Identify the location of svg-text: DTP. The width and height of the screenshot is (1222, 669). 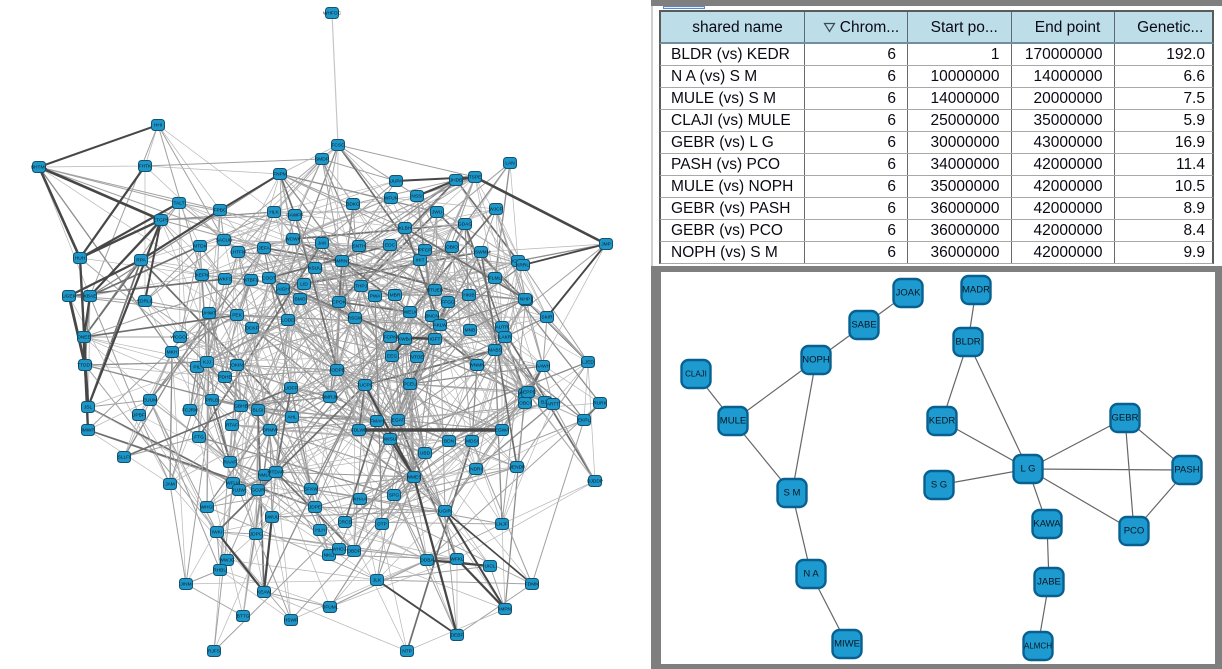
(382, 525).